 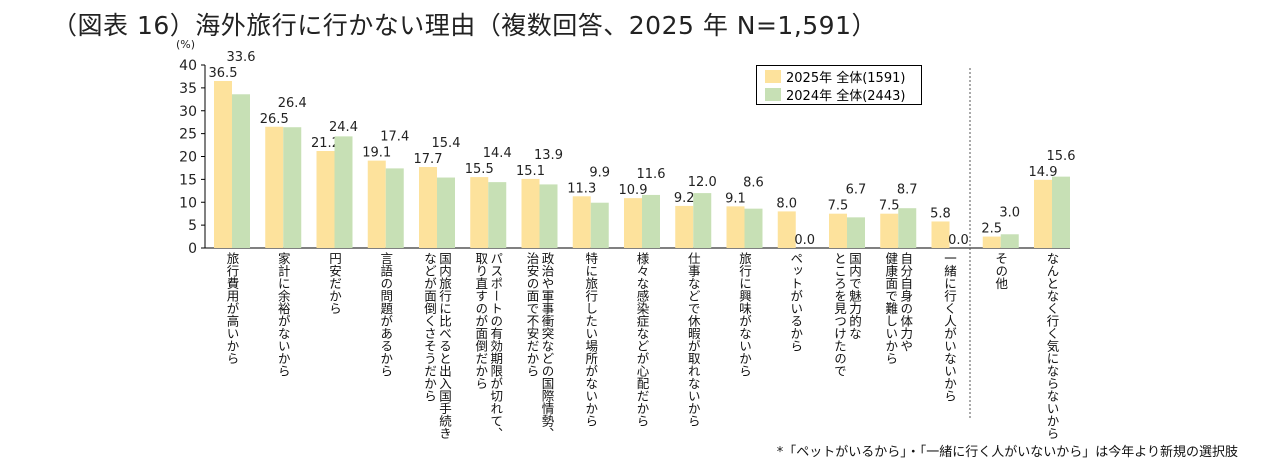 What do you see at coordinates (651, 174) in the screenshot?
I see `data-label: 11.6` at bounding box center [651, 174].